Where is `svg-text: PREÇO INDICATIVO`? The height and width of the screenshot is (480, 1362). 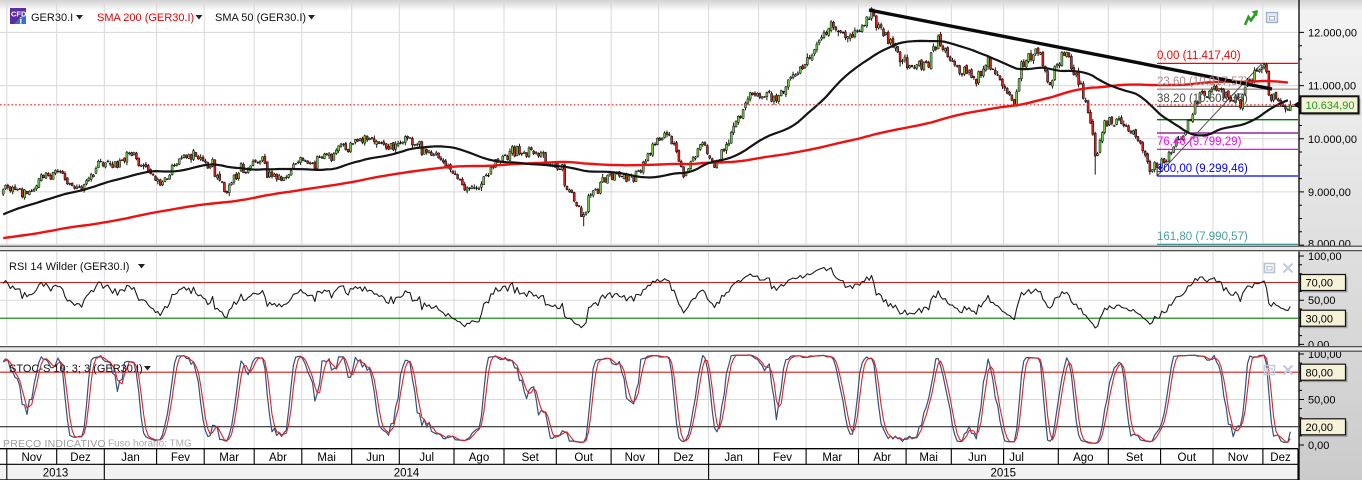
svg-text: PREÇO INDICATIVO is located at coordinates (54, 444).